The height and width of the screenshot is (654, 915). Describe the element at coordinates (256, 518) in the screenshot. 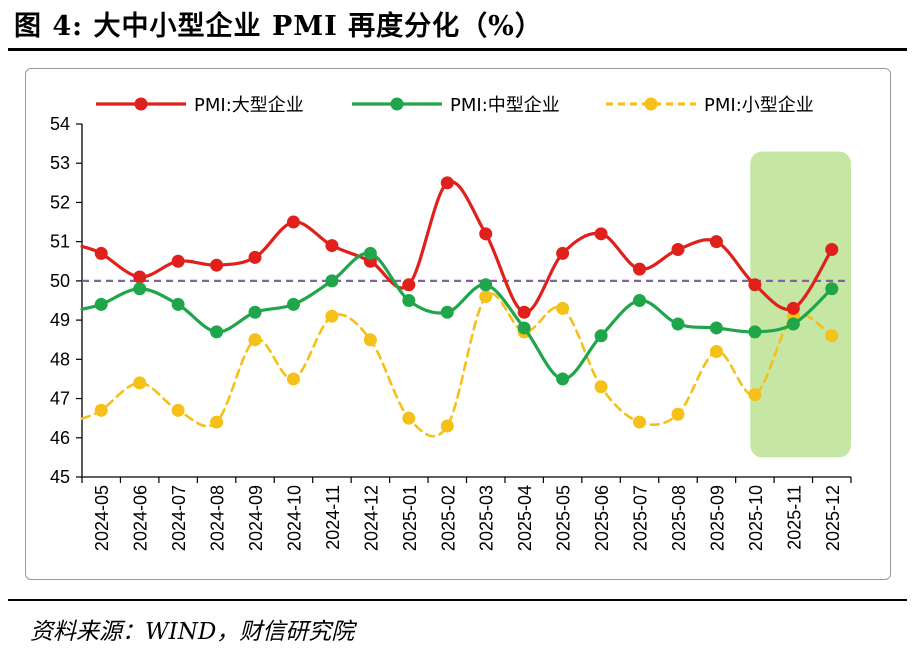

I see `x-tick-label: 2024-09` at that location.